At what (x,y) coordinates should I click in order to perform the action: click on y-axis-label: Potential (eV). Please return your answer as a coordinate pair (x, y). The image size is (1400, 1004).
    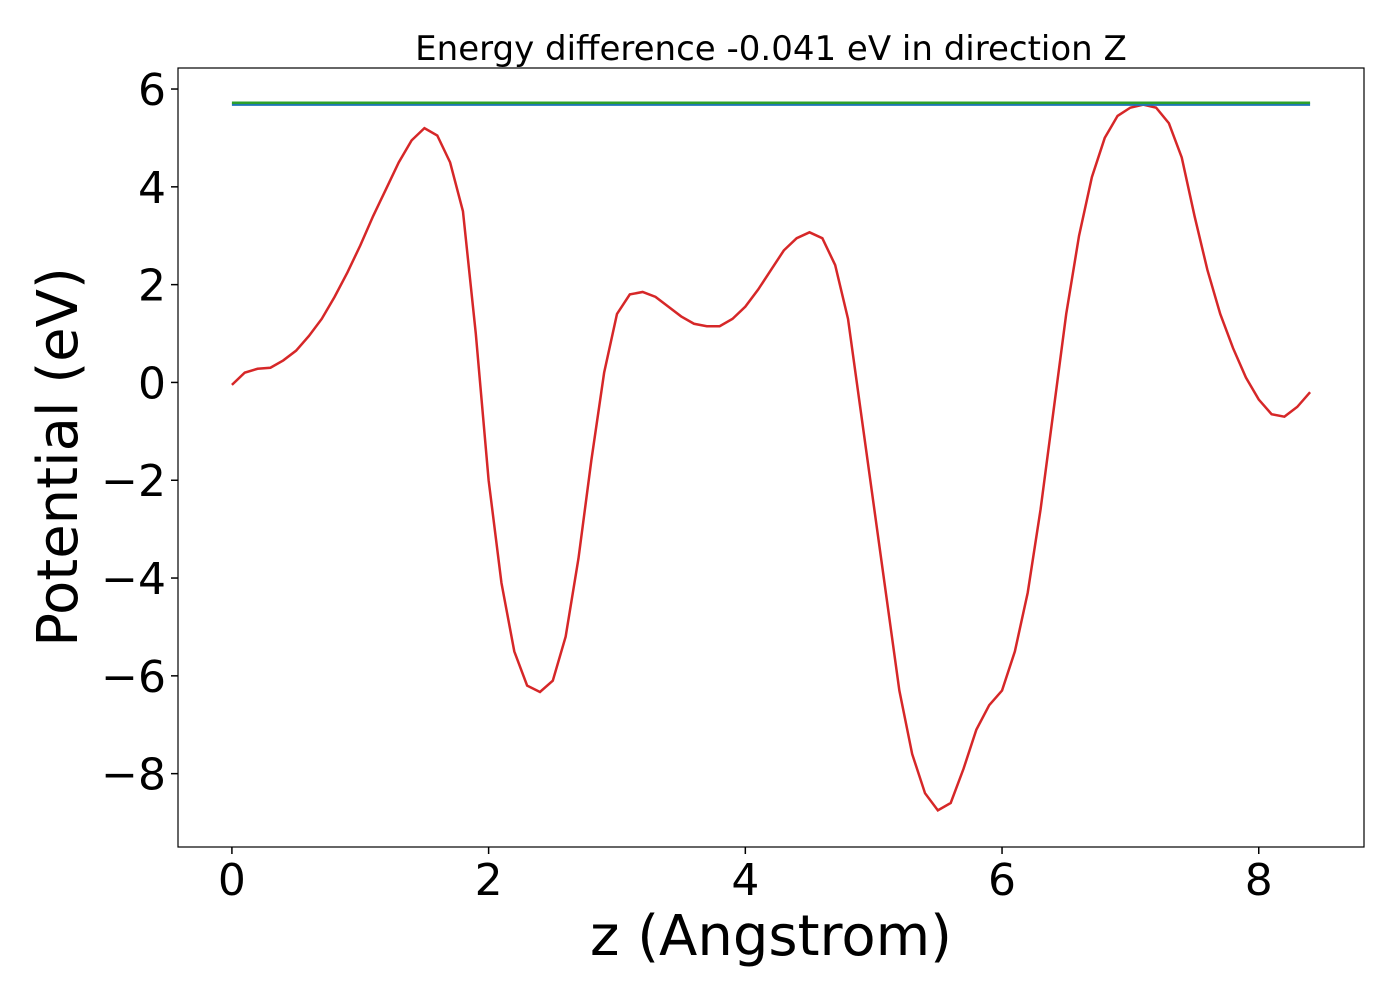
    Looking at the image, I should click on (58, 457).